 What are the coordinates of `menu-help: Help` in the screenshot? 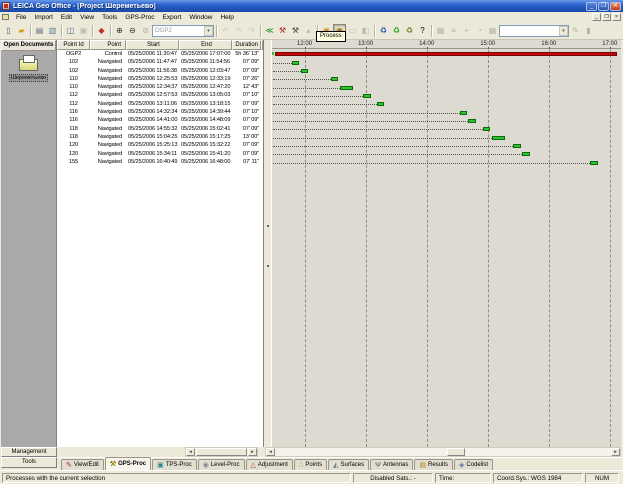 It's located at (227, 17).